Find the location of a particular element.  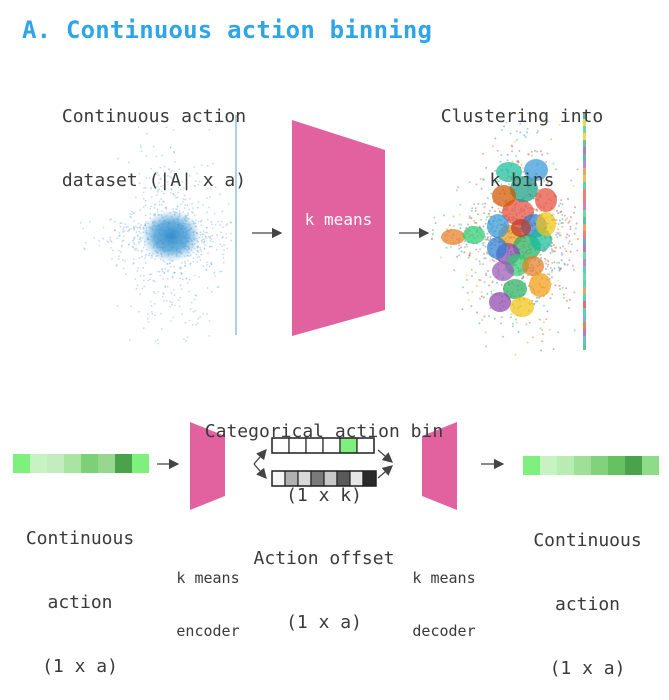

output-label-line3: (1 x a) is located at coordinates (587, 668).